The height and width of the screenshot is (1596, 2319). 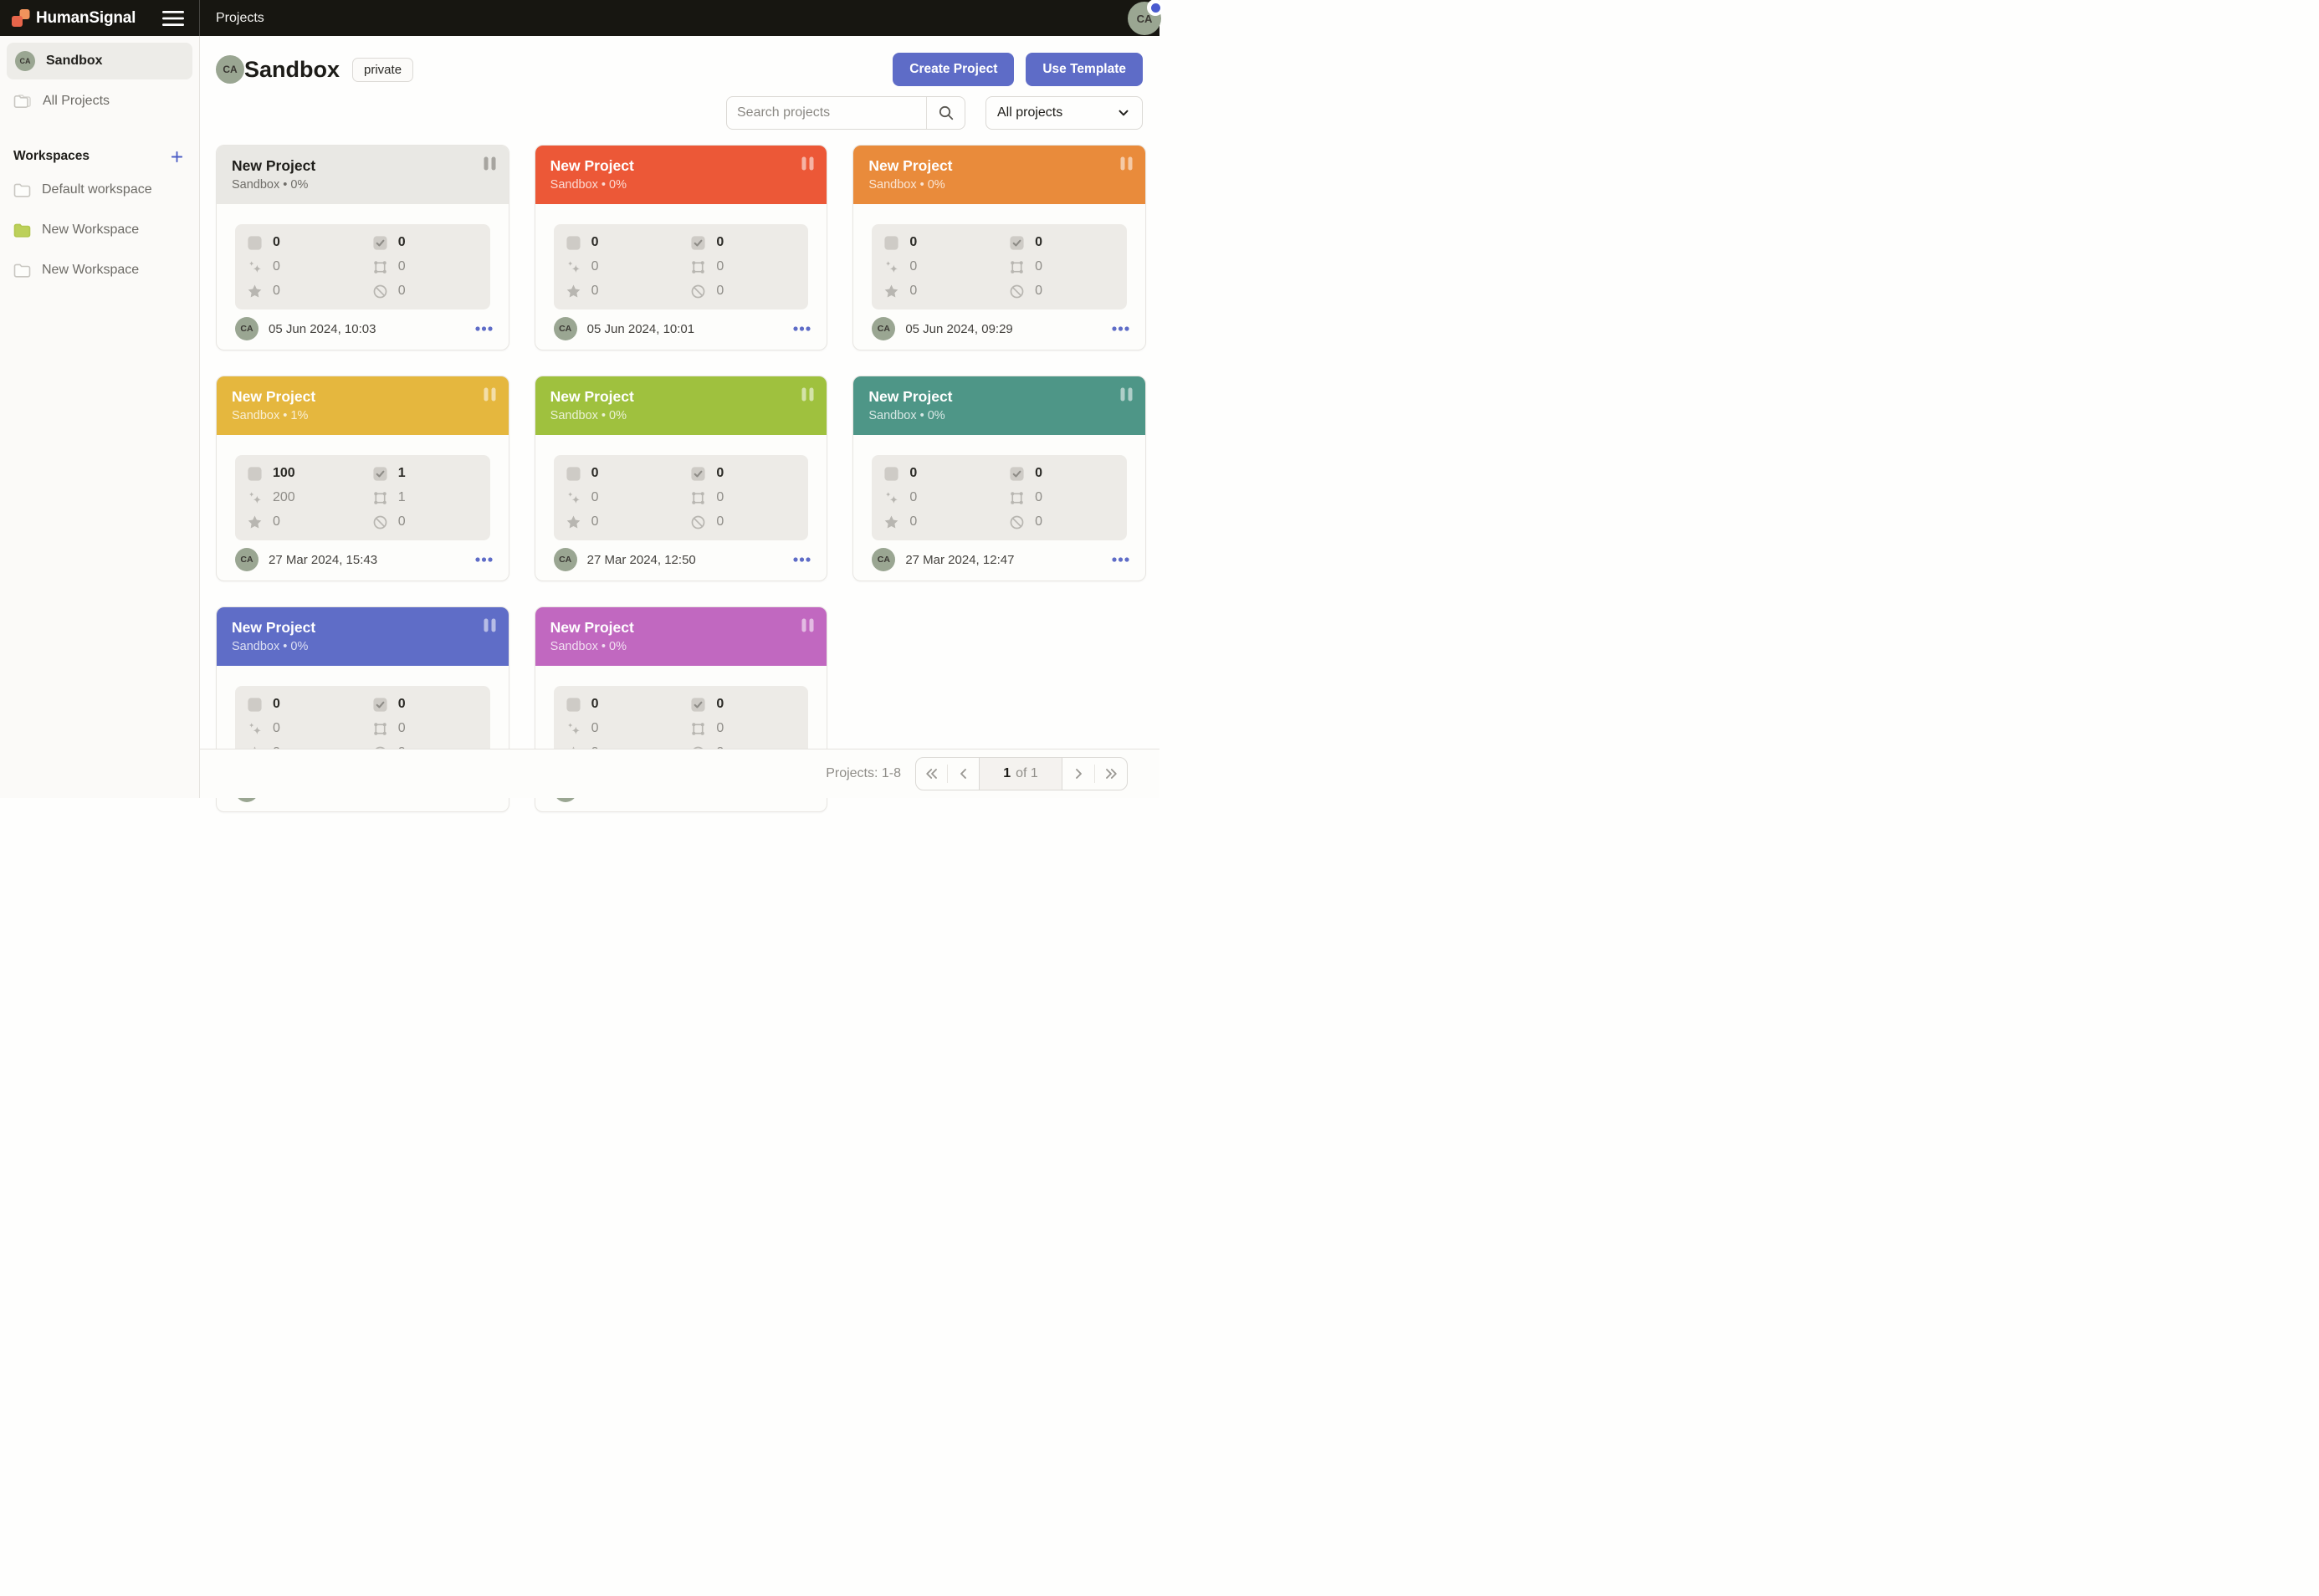 I want to click on next-page-button, so click(x=1078, y=774).